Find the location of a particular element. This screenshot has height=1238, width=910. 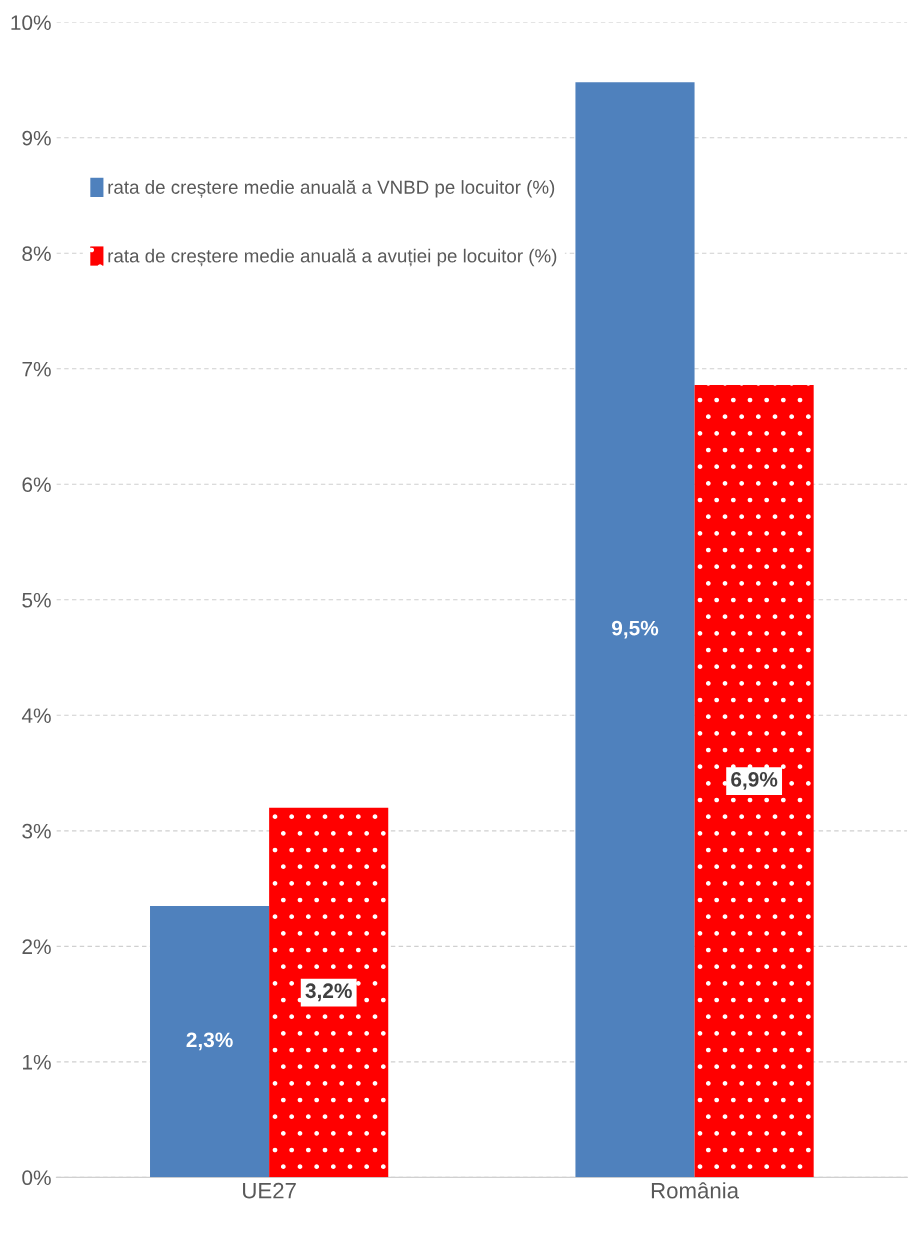

data-label: 2,3% is located at coordinates (209, 1041).